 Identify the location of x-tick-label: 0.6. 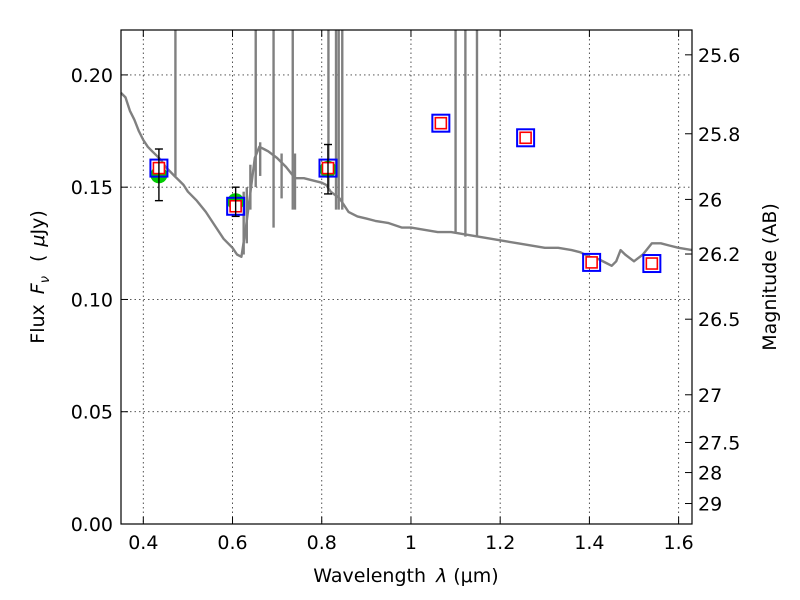
(232, 543).